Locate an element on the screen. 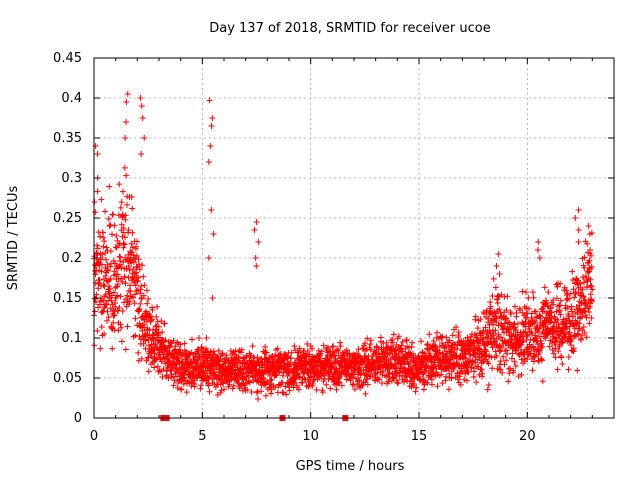  x-tick-label: 15 is located at coordinates (419, 436).